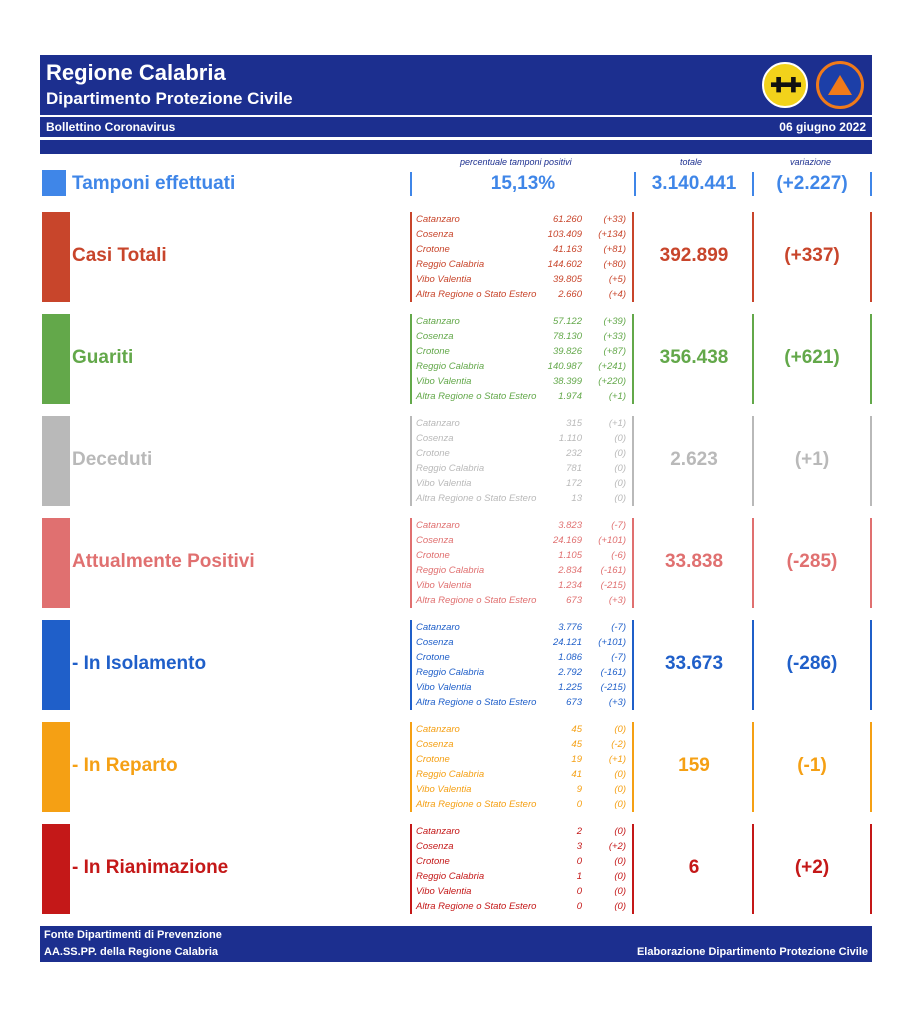 The height and width of the screenshot is (1024, 901). Describe the element at coordinates (564, 234) in the screenshot. I see `province-value: 103.409` at that location.